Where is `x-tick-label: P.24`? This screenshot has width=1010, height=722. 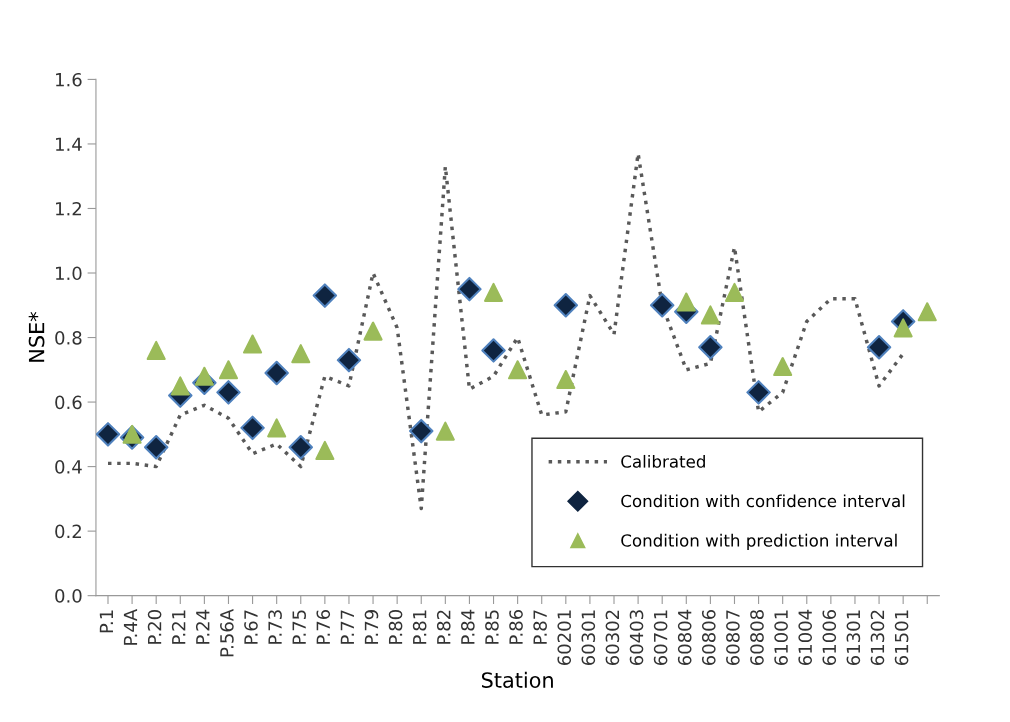 x-tick-label: P.24 is located at coordinates (202, 626).